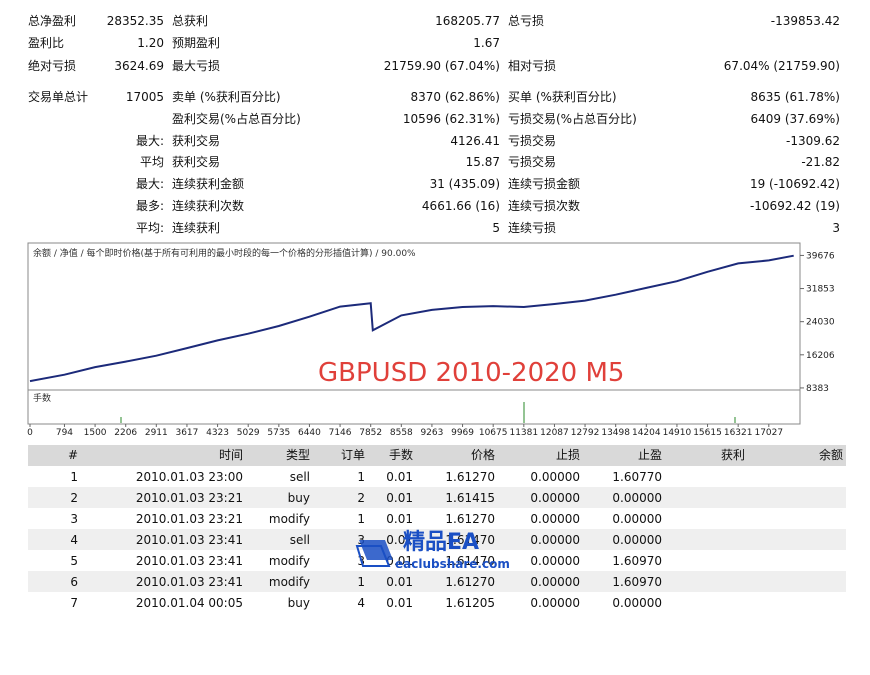 The width and height of the screenshot is (870, 675). Describe the element at coordinates (309, 433) in the screenshot. I see `x-tick-label: 6440` at that location.